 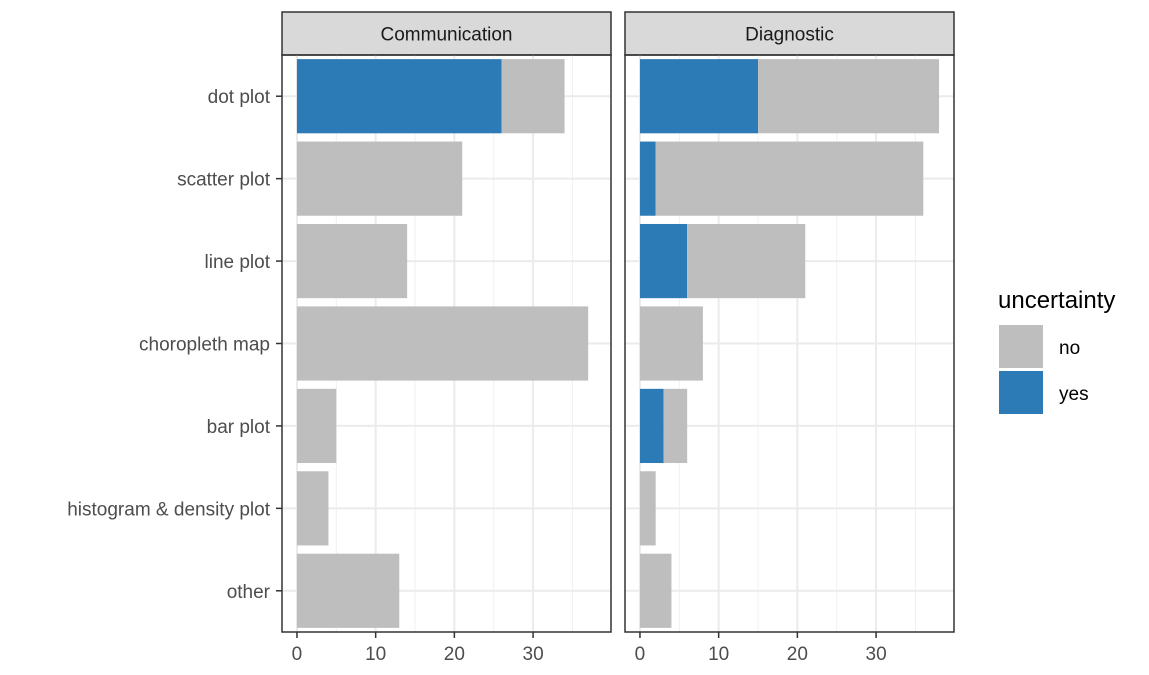 What do you see at coordinates (239, 97) in the screenshot?
I see `y-tick-label: dot plot` at bounding box center [239, 97].